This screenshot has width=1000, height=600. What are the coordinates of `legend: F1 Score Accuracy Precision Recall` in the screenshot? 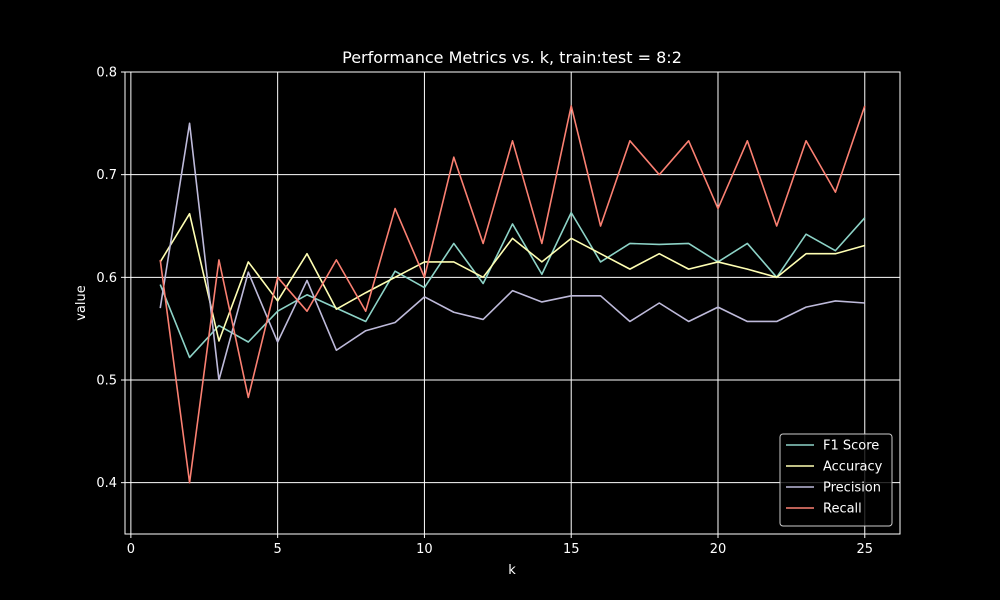 It's located at (836, 480).